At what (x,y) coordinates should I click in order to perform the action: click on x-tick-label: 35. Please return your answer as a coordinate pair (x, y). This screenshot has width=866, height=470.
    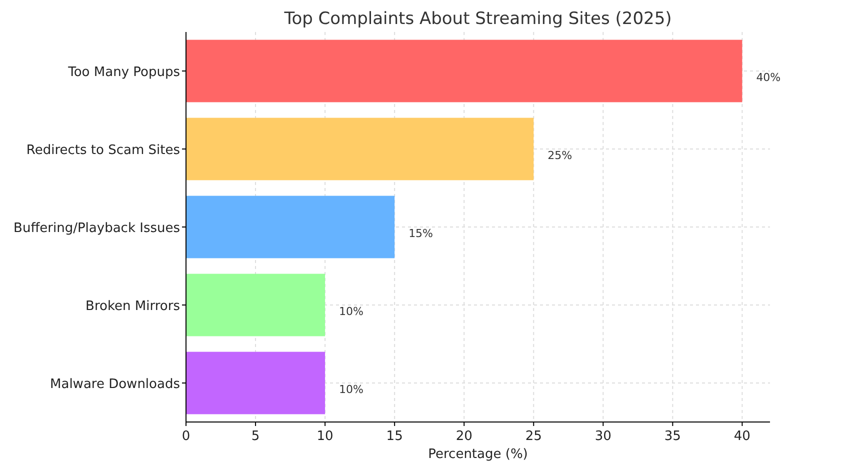
    Looking at the image, I should click on (672, 436).